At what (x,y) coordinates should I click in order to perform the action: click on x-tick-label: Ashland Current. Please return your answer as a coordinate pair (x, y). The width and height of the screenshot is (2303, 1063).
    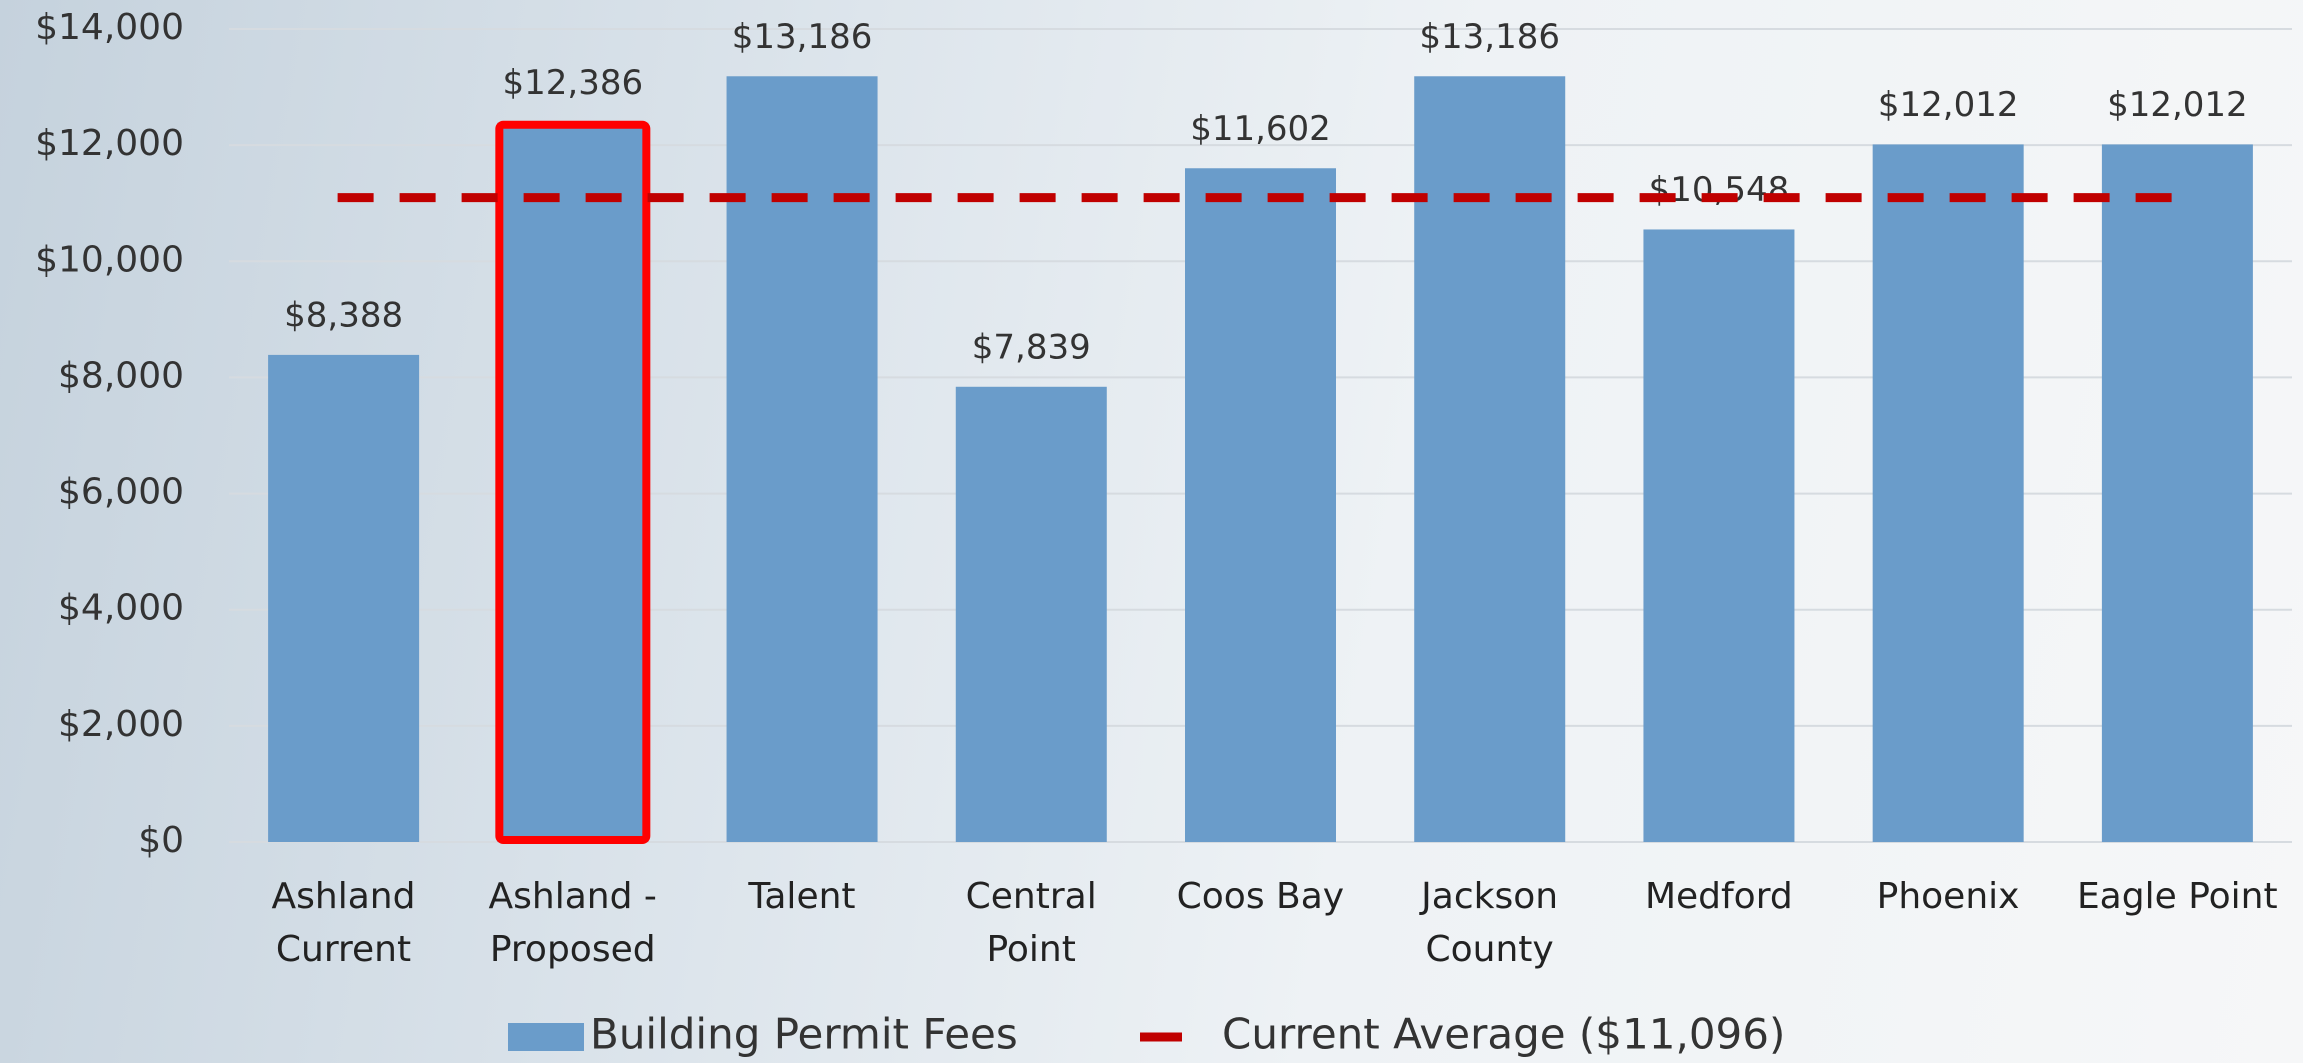
    Looking at the image, I should click on (343, 923).